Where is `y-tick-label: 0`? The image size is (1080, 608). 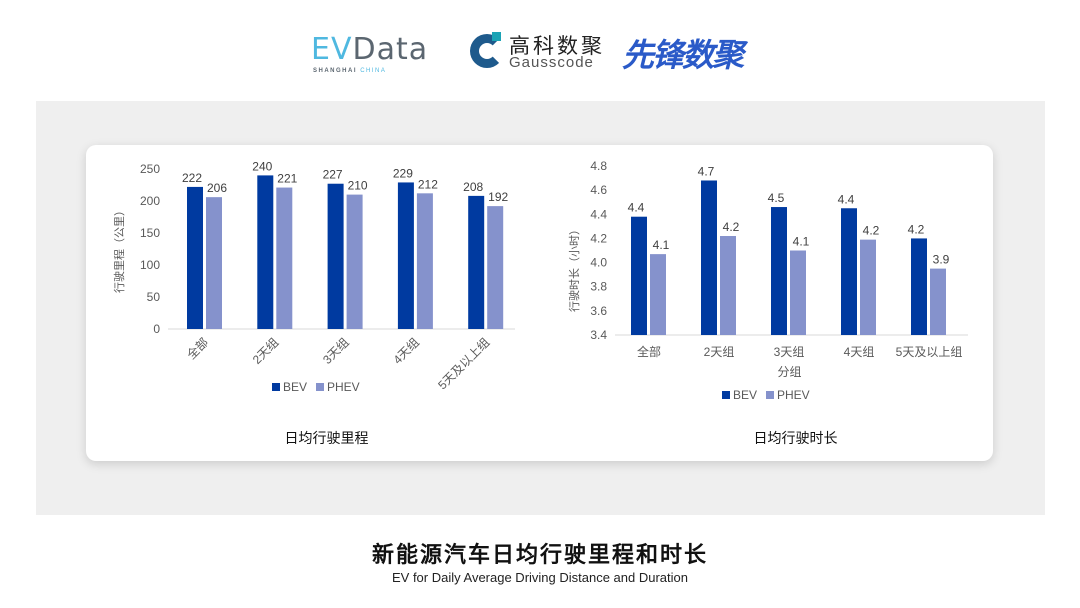
y-tick-label: 0 is located at coordinates (156, 329).